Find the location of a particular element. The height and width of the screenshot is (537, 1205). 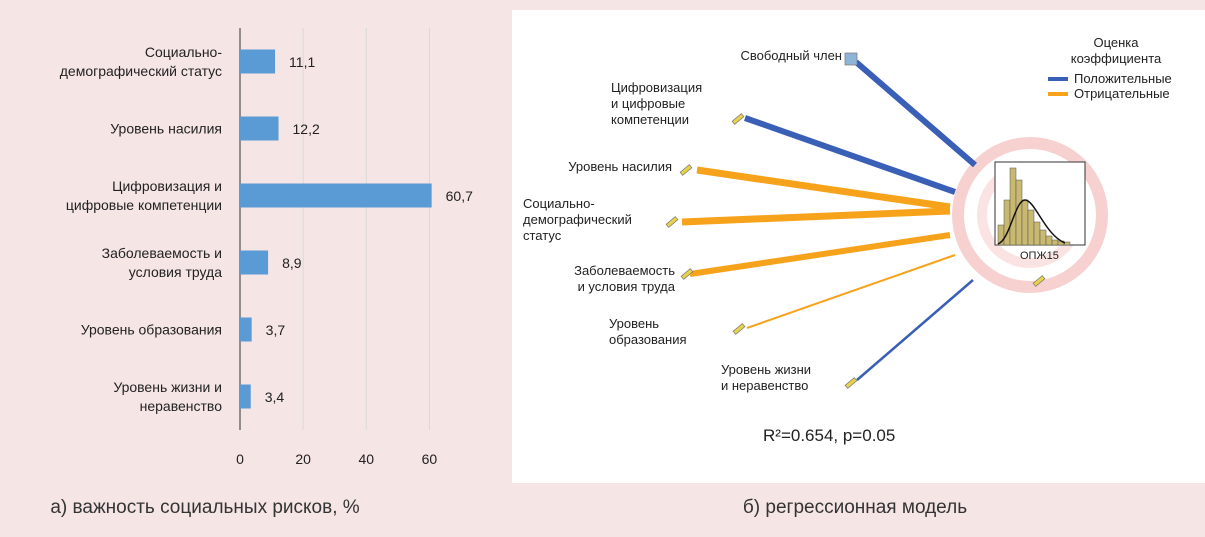

legend-title: Оценка коэффициента is located at coordinates (1116, 50).